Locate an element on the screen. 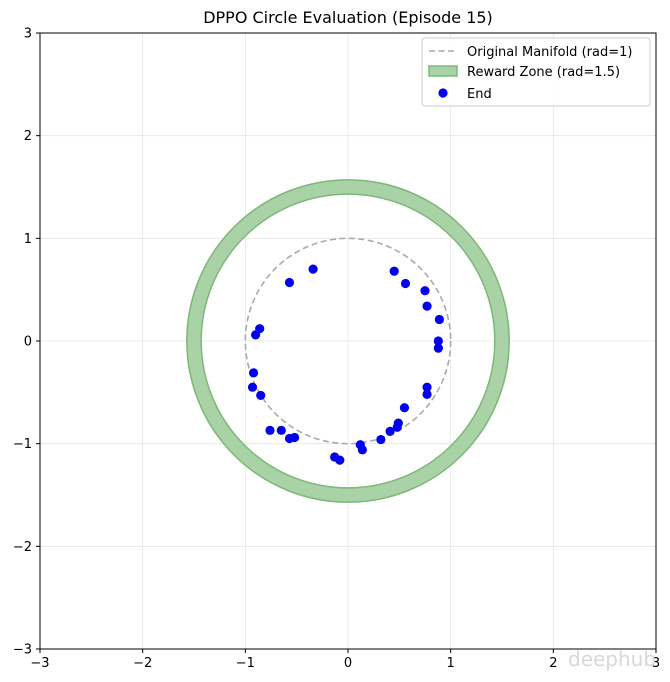  y-tick-label: 2 is located at coordinates (28, 136).